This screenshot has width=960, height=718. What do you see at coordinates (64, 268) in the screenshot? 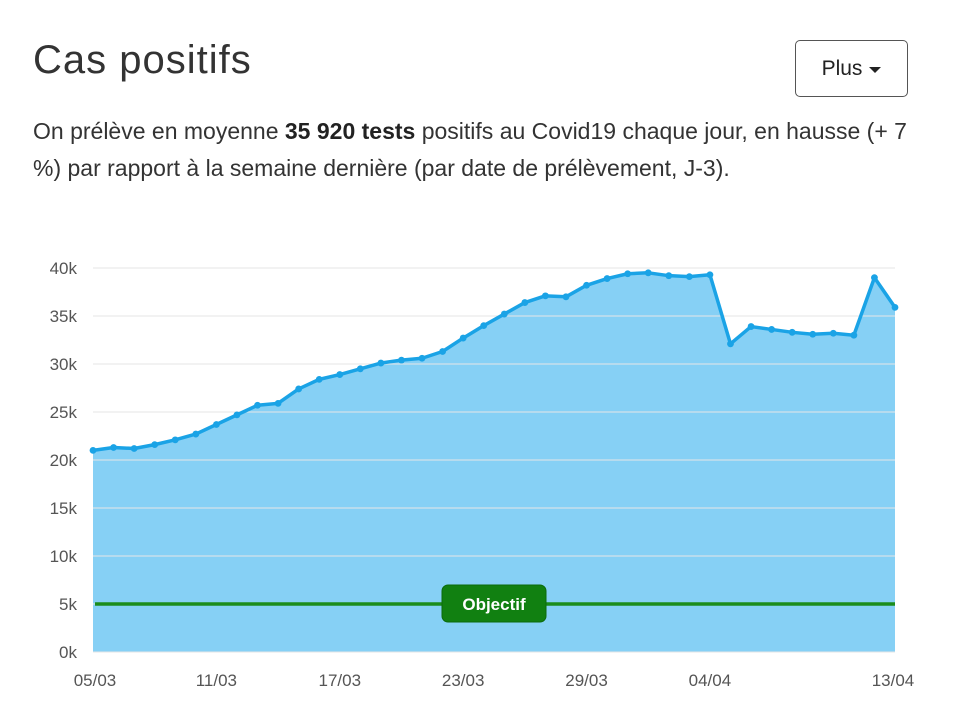
I see `y-tick-label: 40k` at bounding box center [64, 268].